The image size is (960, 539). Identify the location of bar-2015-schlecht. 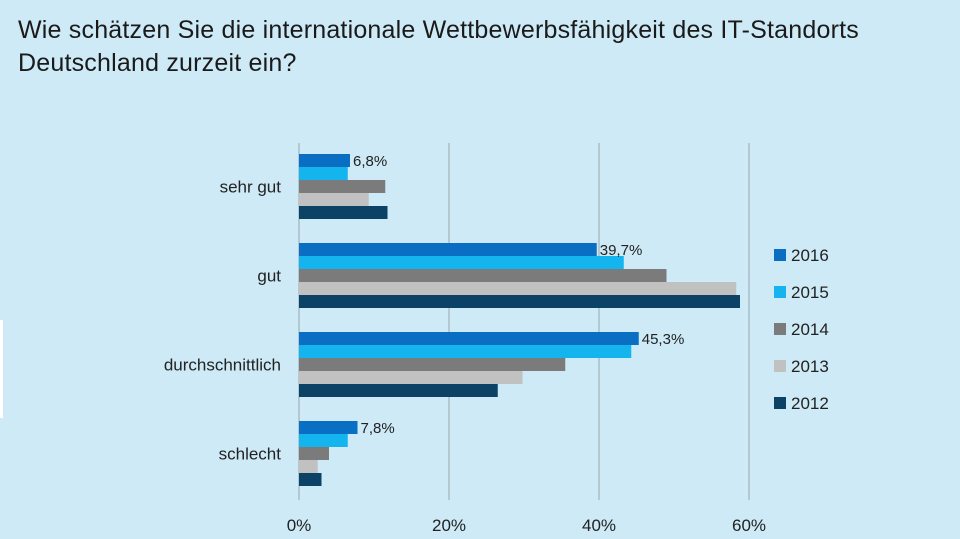
(323, 440).